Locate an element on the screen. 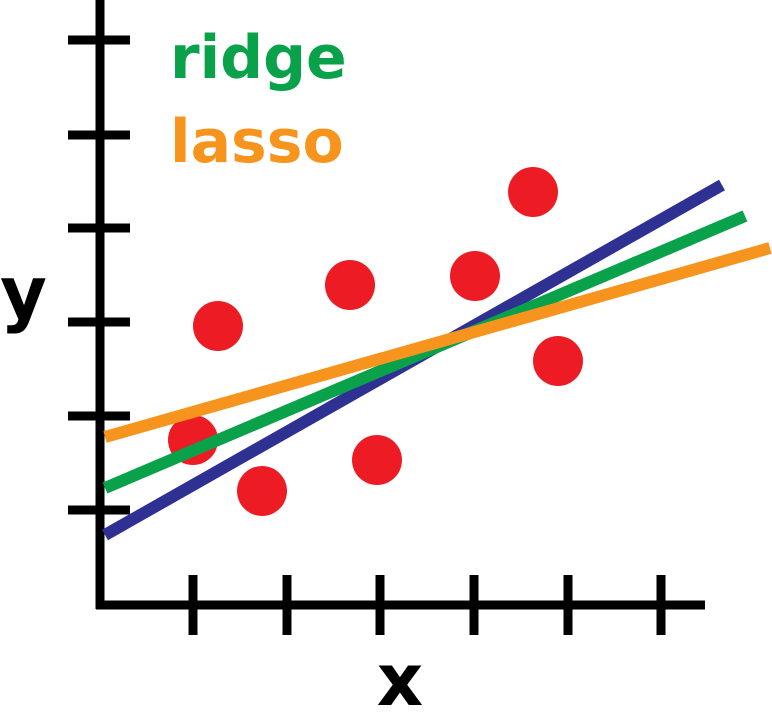 The image size is (772, 724). y-axis-label: y is located at coordinates (23, 293).